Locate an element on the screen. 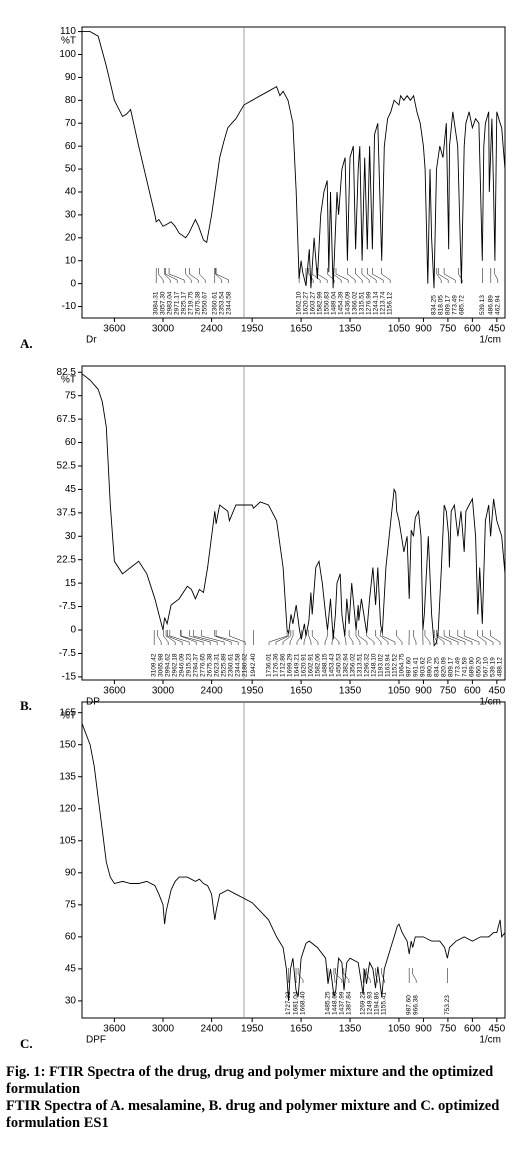 The height and width of the screenshot is (1162, 524). peak-label: 689.00 is located at coordinates (472, 667).